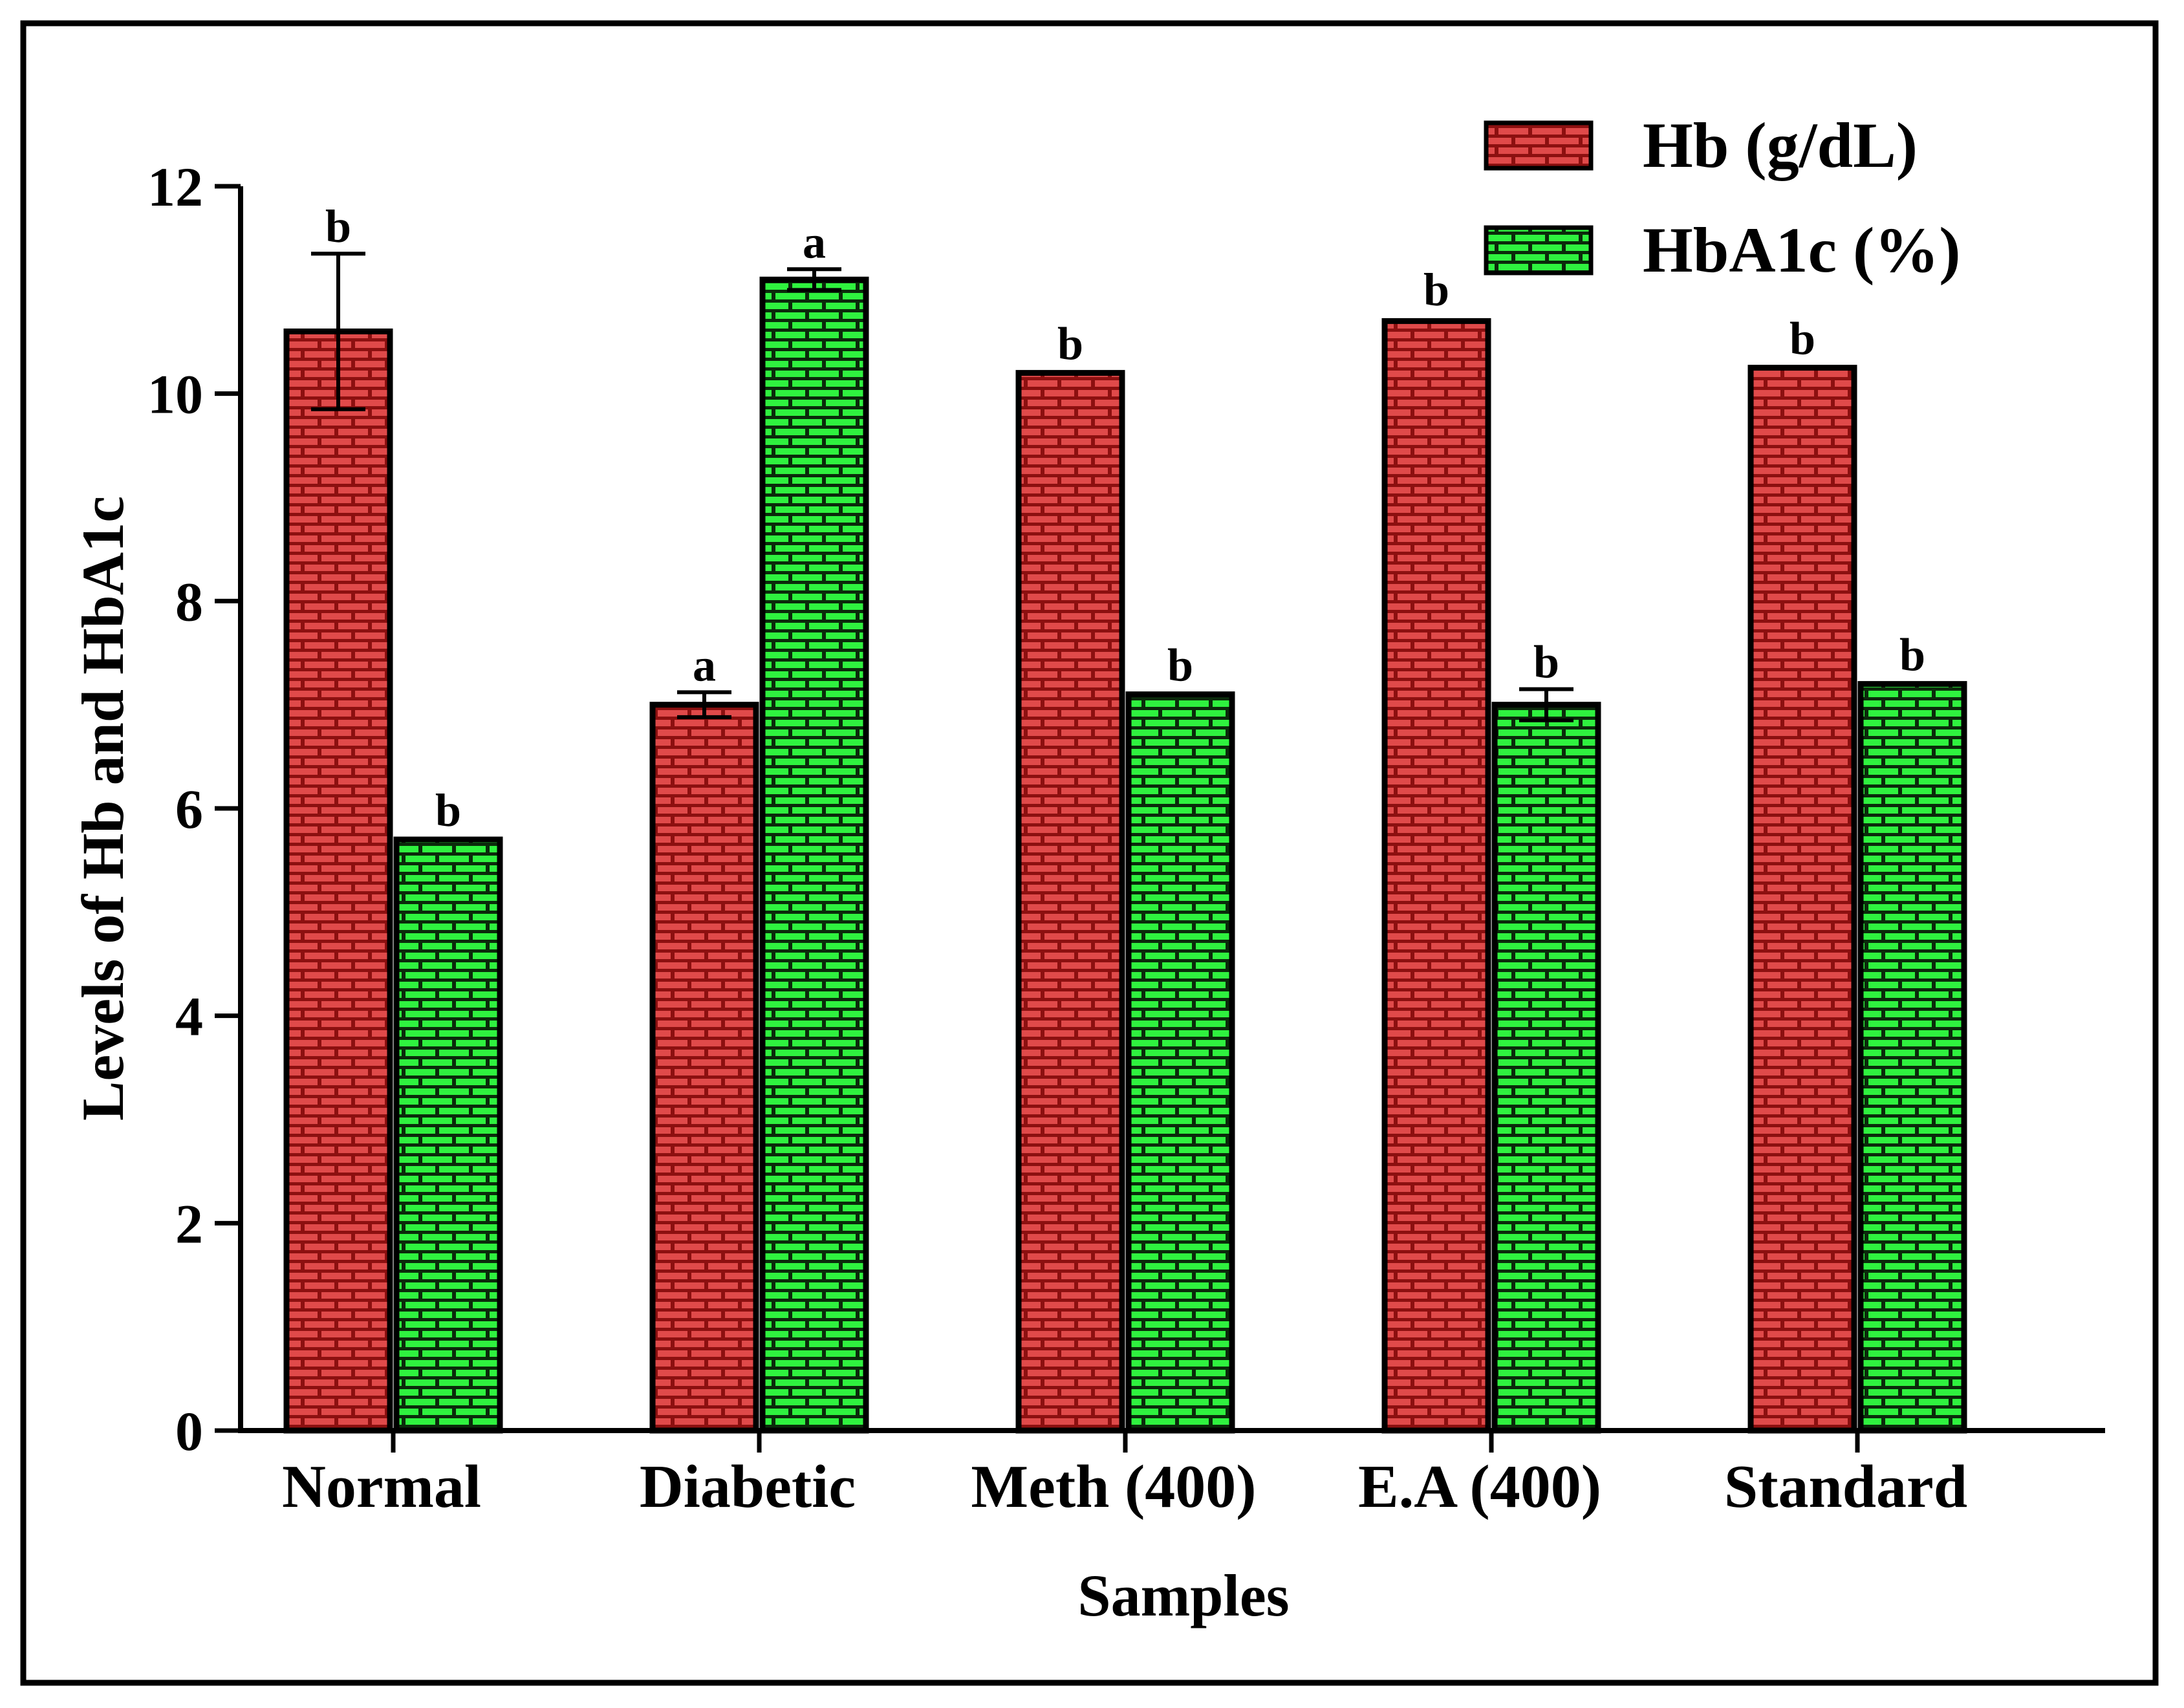  What do you see at coordinates (1436, 290) in the screenshot?
I see `significance-label-hb-3: b` at bounding box center [1436, 290].